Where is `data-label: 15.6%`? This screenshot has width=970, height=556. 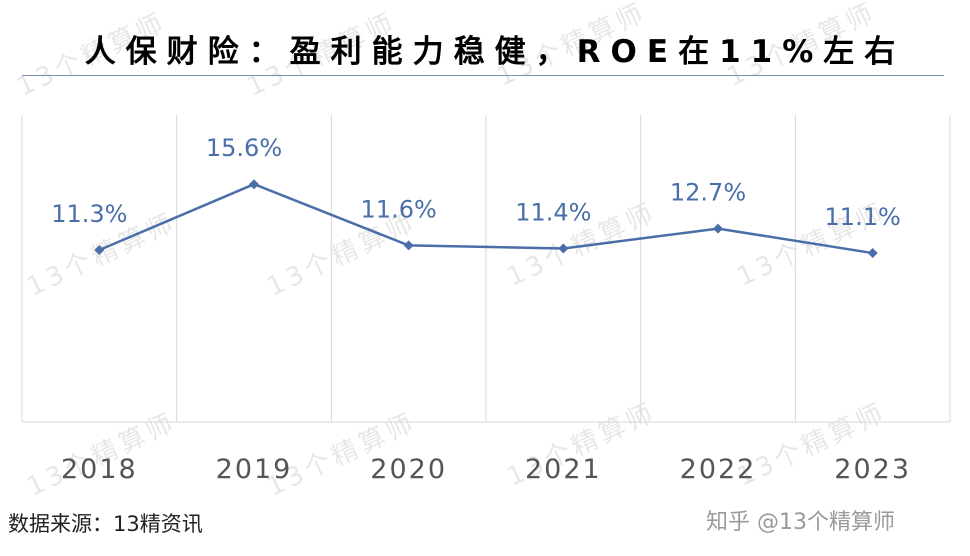 data-label: 15.6% is located at coordinates (244, 148).